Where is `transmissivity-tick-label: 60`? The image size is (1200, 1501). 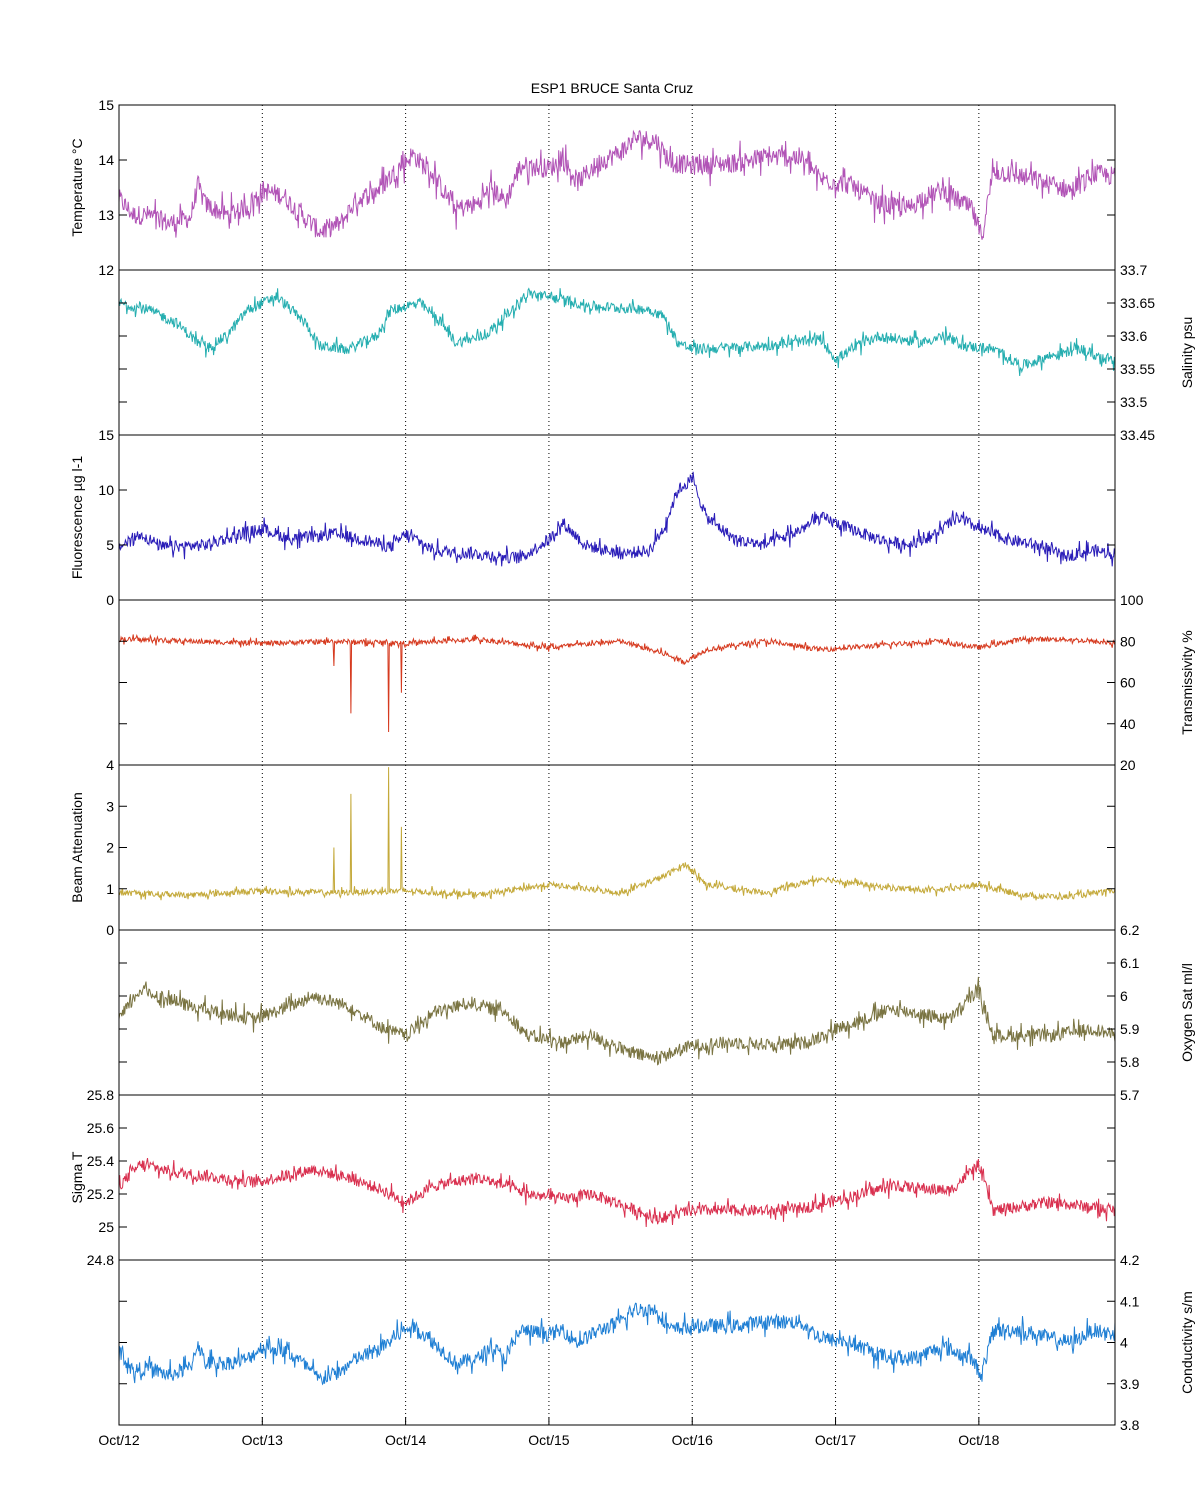 transmissivity-tick-label: 60 is located at coordinates (1128, 683).